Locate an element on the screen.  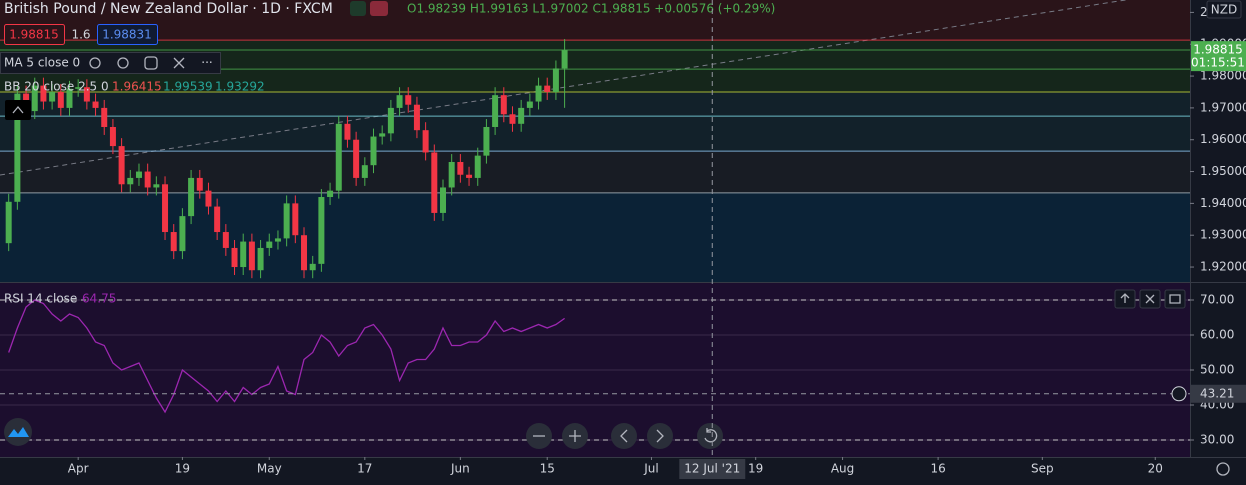
x-tick-label: Apr is located at coordinates (78, 469).